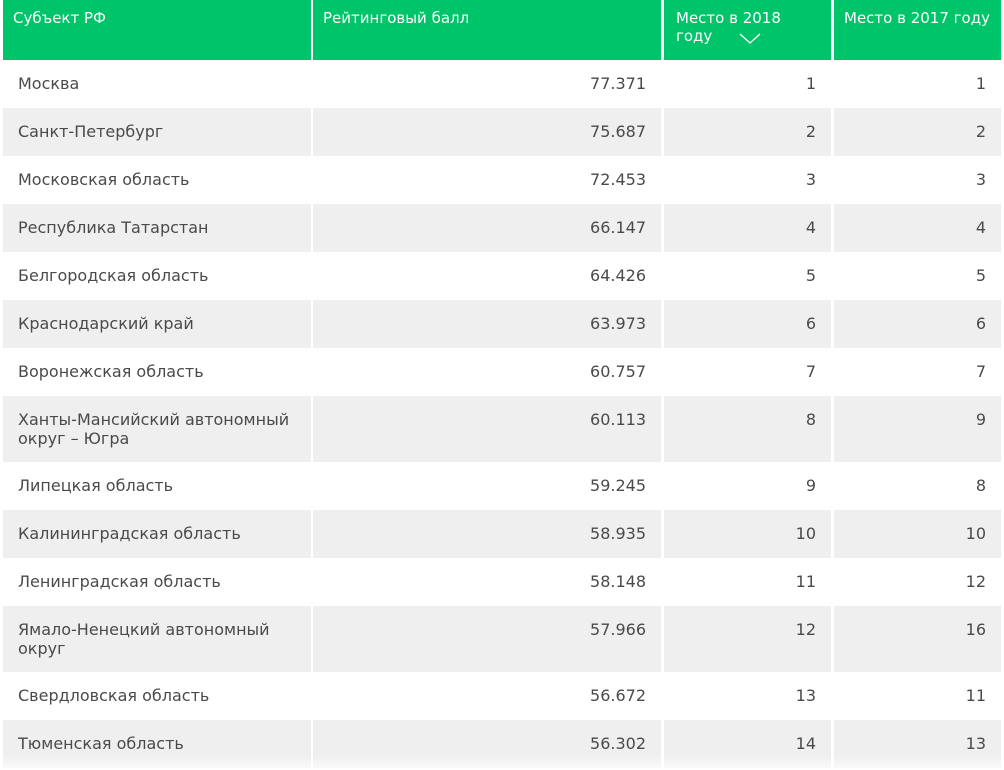 This screenshot has height=770, width=1004. What do you see at coordinates (487, 486) in the screenshot?
I see `score-cell: 59.245` at bounding box center [487, 486].